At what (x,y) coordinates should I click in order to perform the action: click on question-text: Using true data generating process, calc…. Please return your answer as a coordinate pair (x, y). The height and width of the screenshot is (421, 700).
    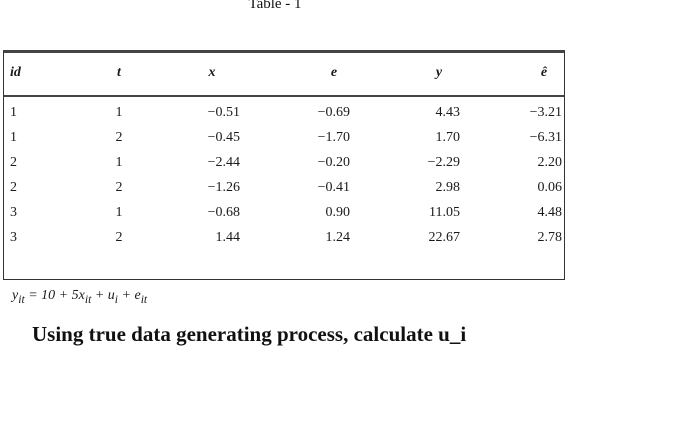
    Looking at the image, I should click on (249, 334).